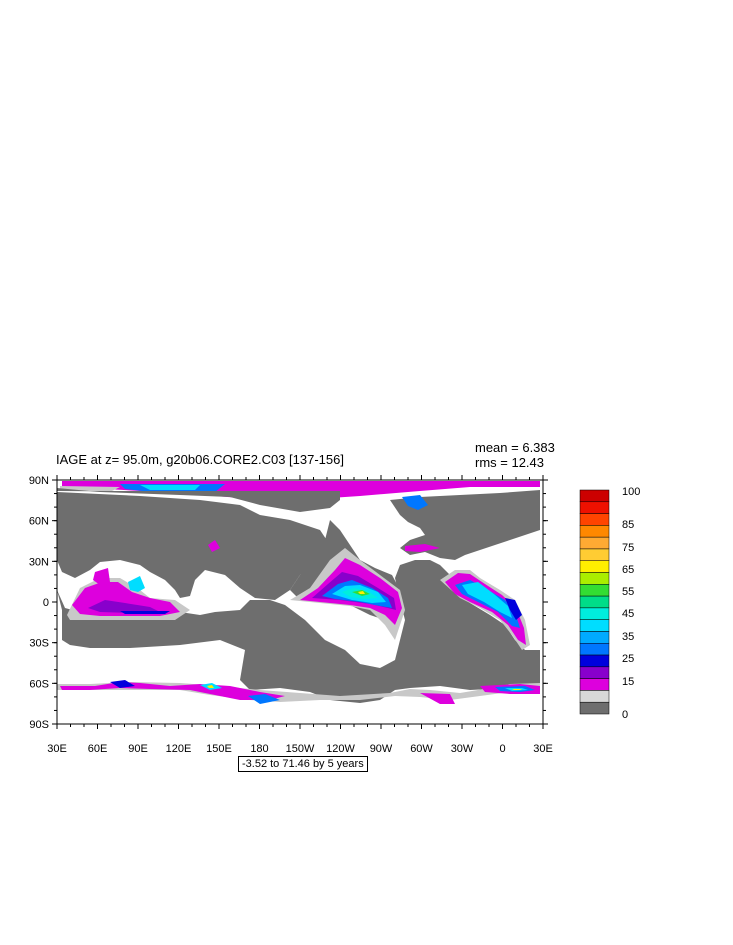 The image size is (733, 945). I want to click on colorbar-label: 0, so click(625, 715).